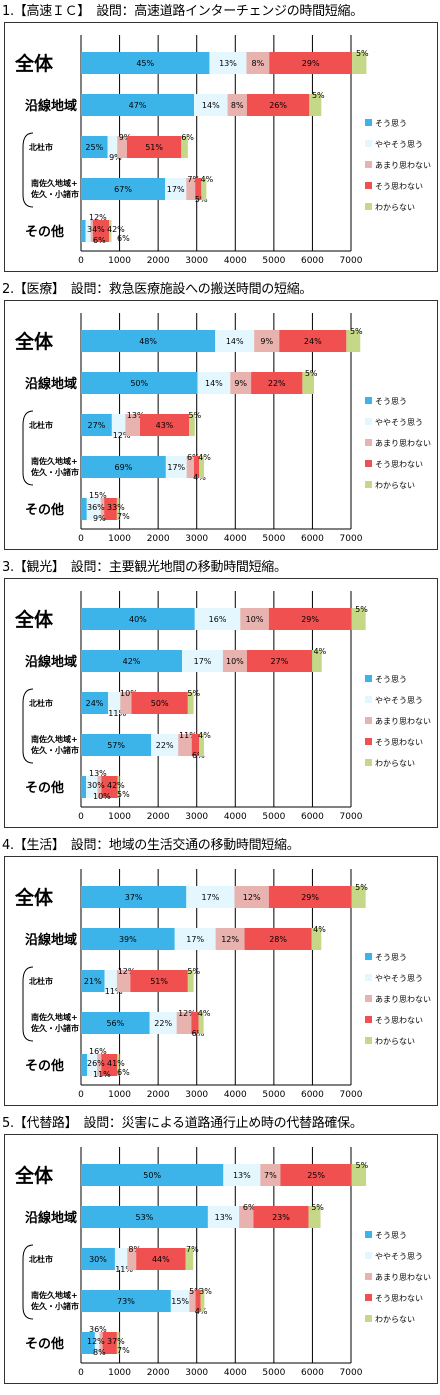 This screenshot has height=1395, width=440. What do you see at coordinates (93, 981) in the screenshot?
I see `data-label: 21%` at bounding box center [93, 981].